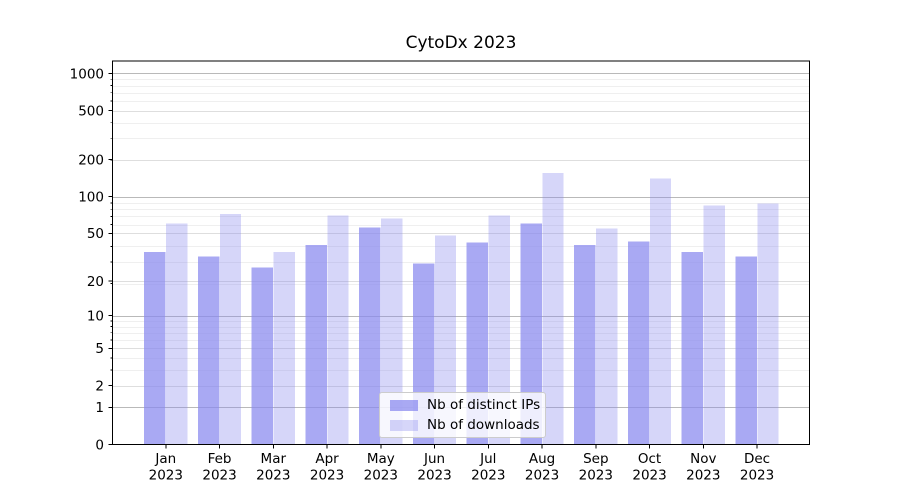 Image resolution: width=900 pixels, height=500 pixels. Describe the element at coordinates (488, 476) in the screenshot. I see `x-tick-label-year-jul: 2023` at that location.